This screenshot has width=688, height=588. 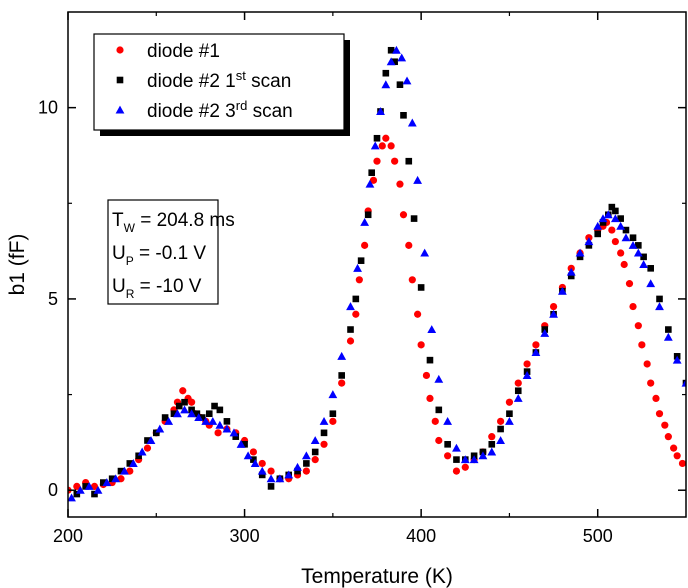 I want to click on annotation-box: TW = 204.8 ms UP = -0.1 V UR = -10 V, so click(x=171, y=252).